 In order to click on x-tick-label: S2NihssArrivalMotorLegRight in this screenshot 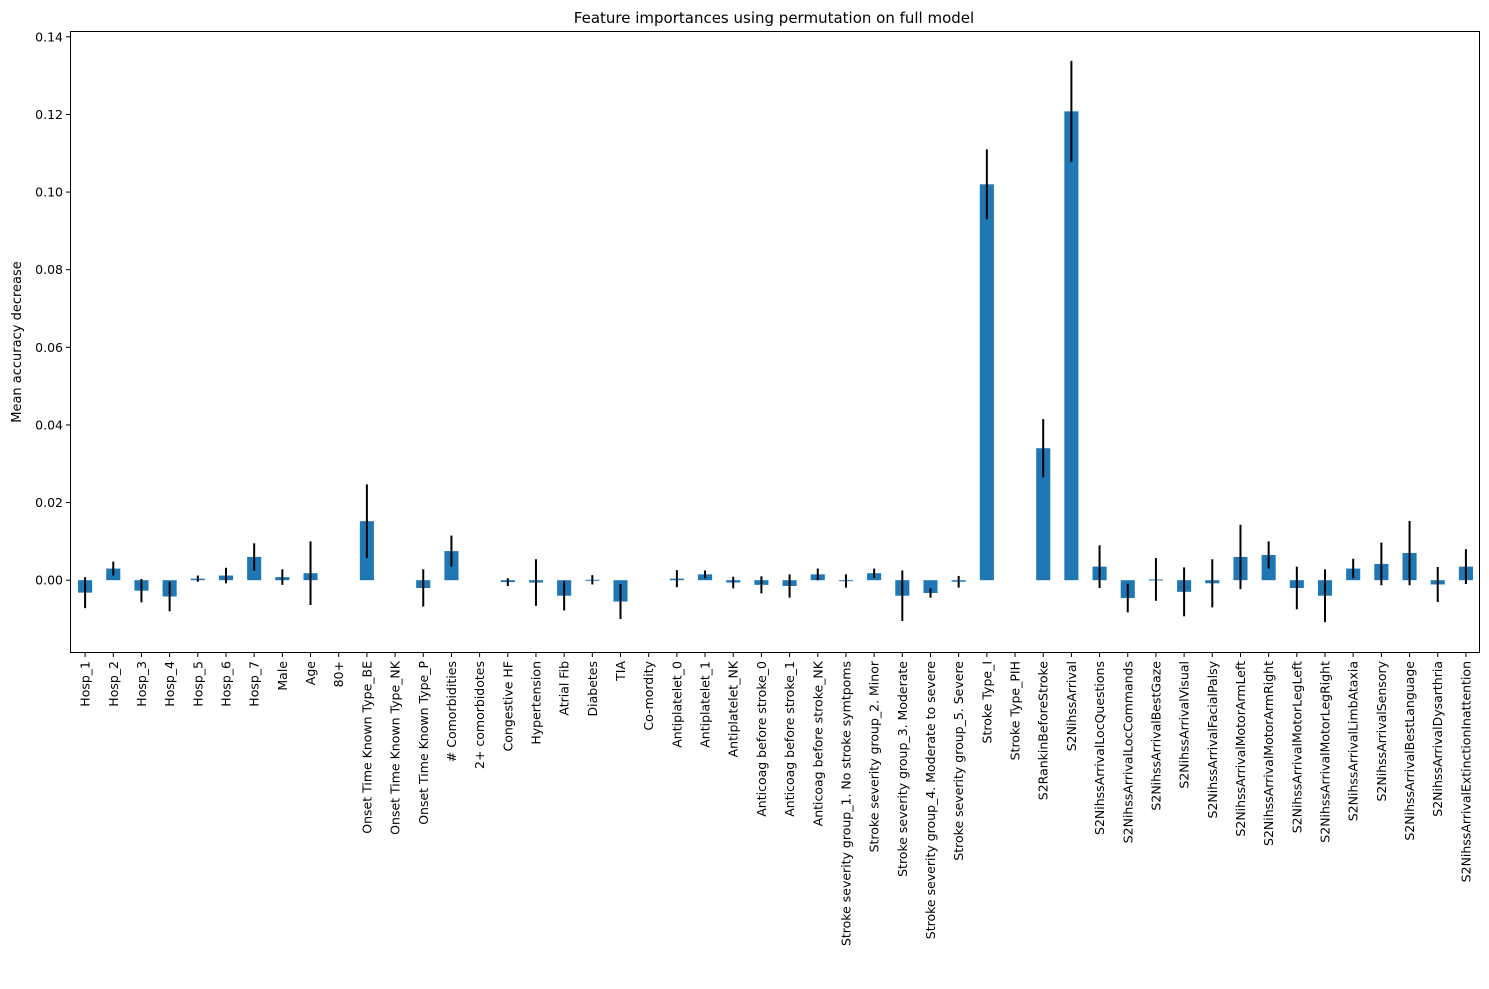, I will do `click(1325, 752)`.